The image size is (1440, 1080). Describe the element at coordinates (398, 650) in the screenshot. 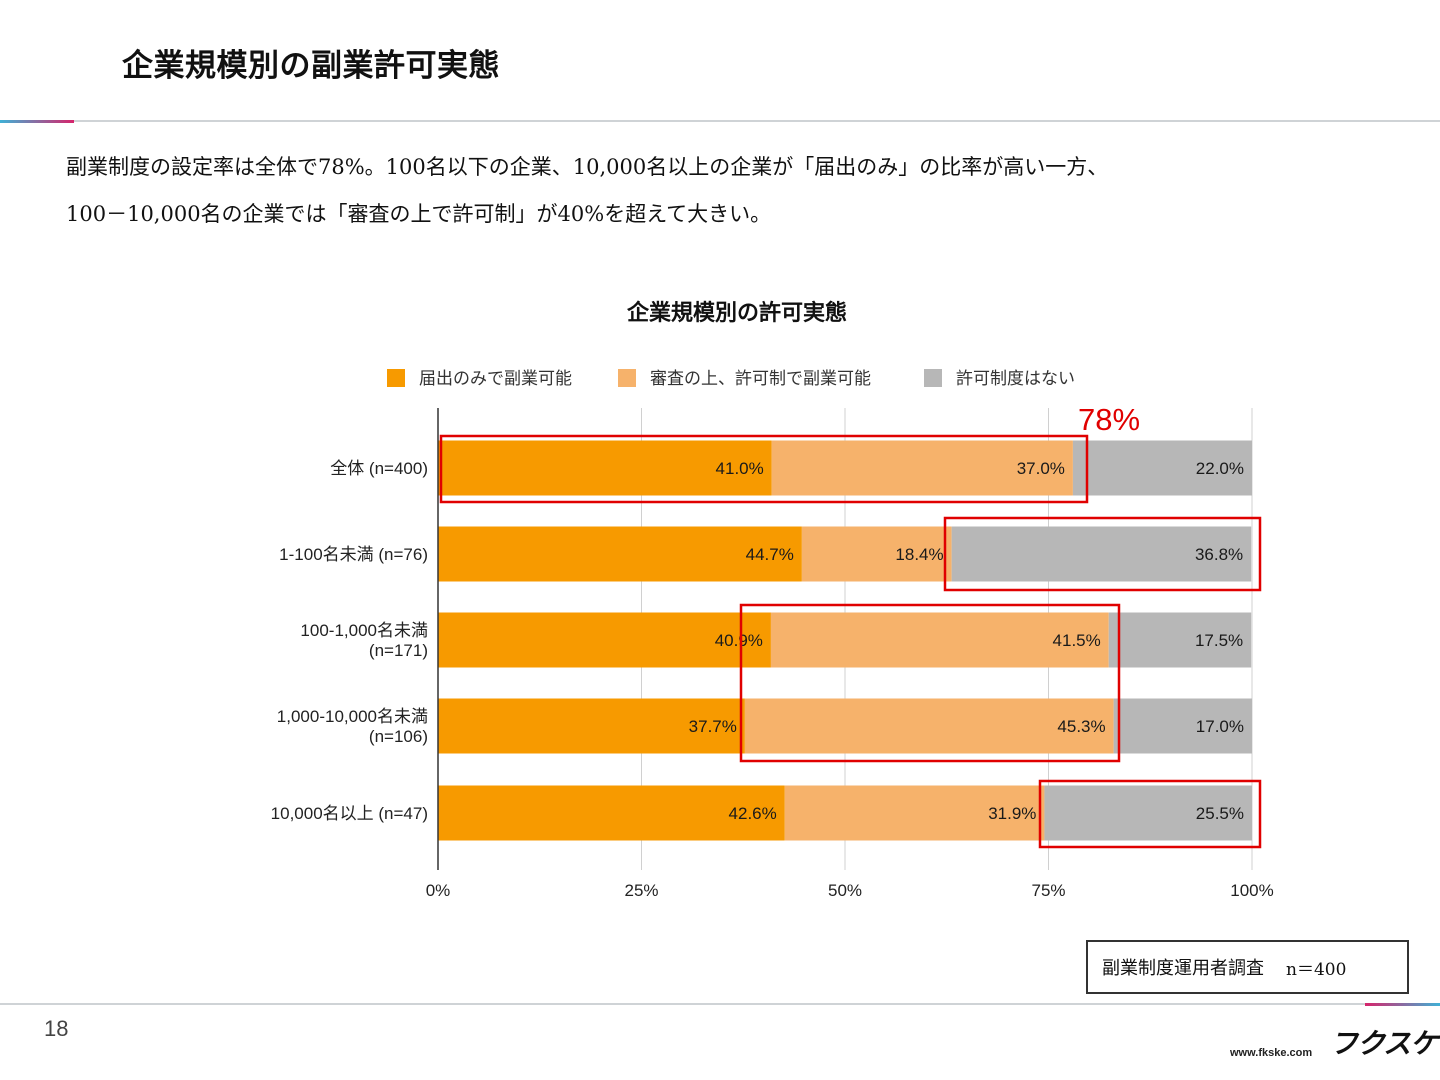

I see `y-category-label-2-line2: (n=171)` at that location.